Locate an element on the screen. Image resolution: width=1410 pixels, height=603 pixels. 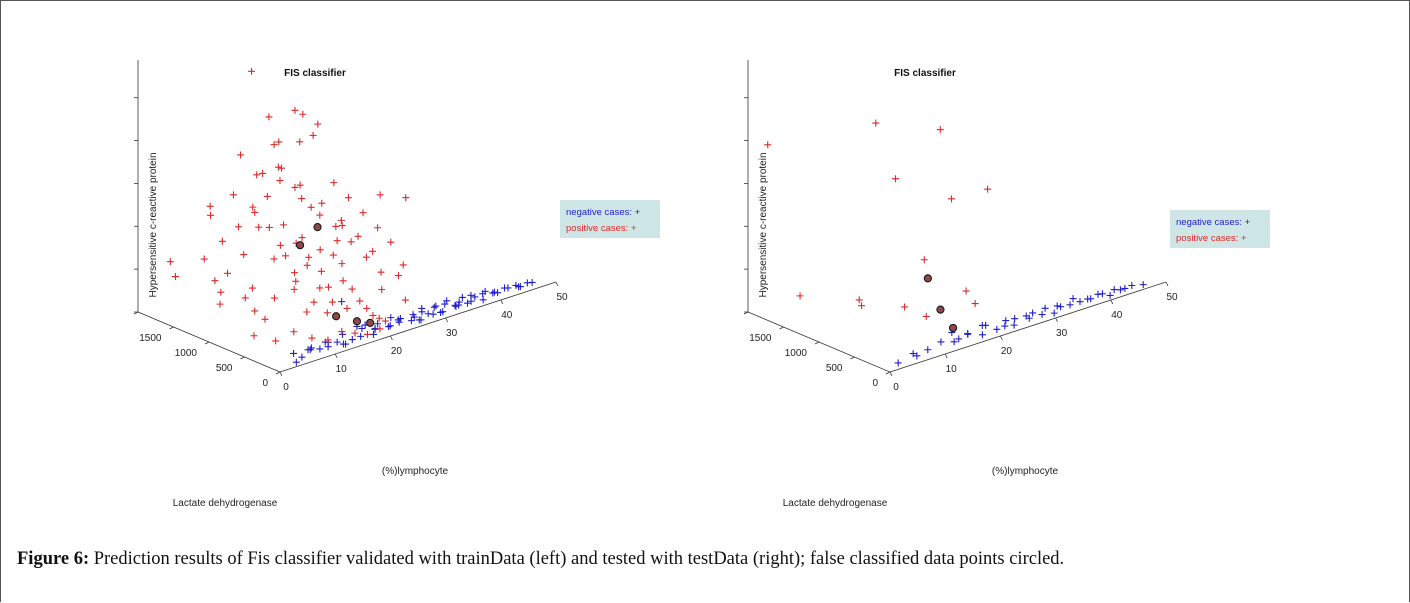
x-tick-label: 50 is located at coordinates (562, 297).